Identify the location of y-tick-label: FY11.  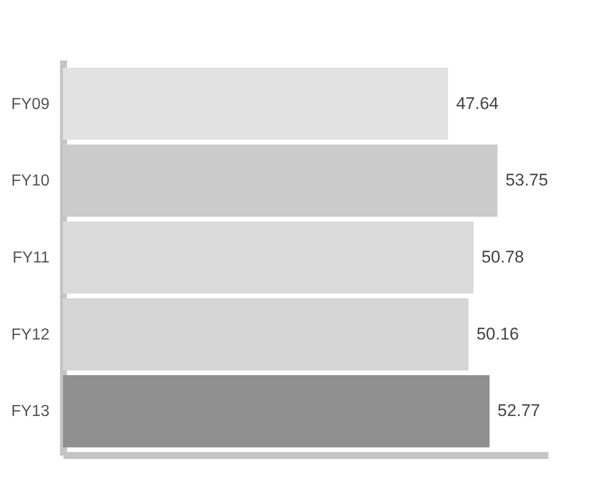
(31, 258).